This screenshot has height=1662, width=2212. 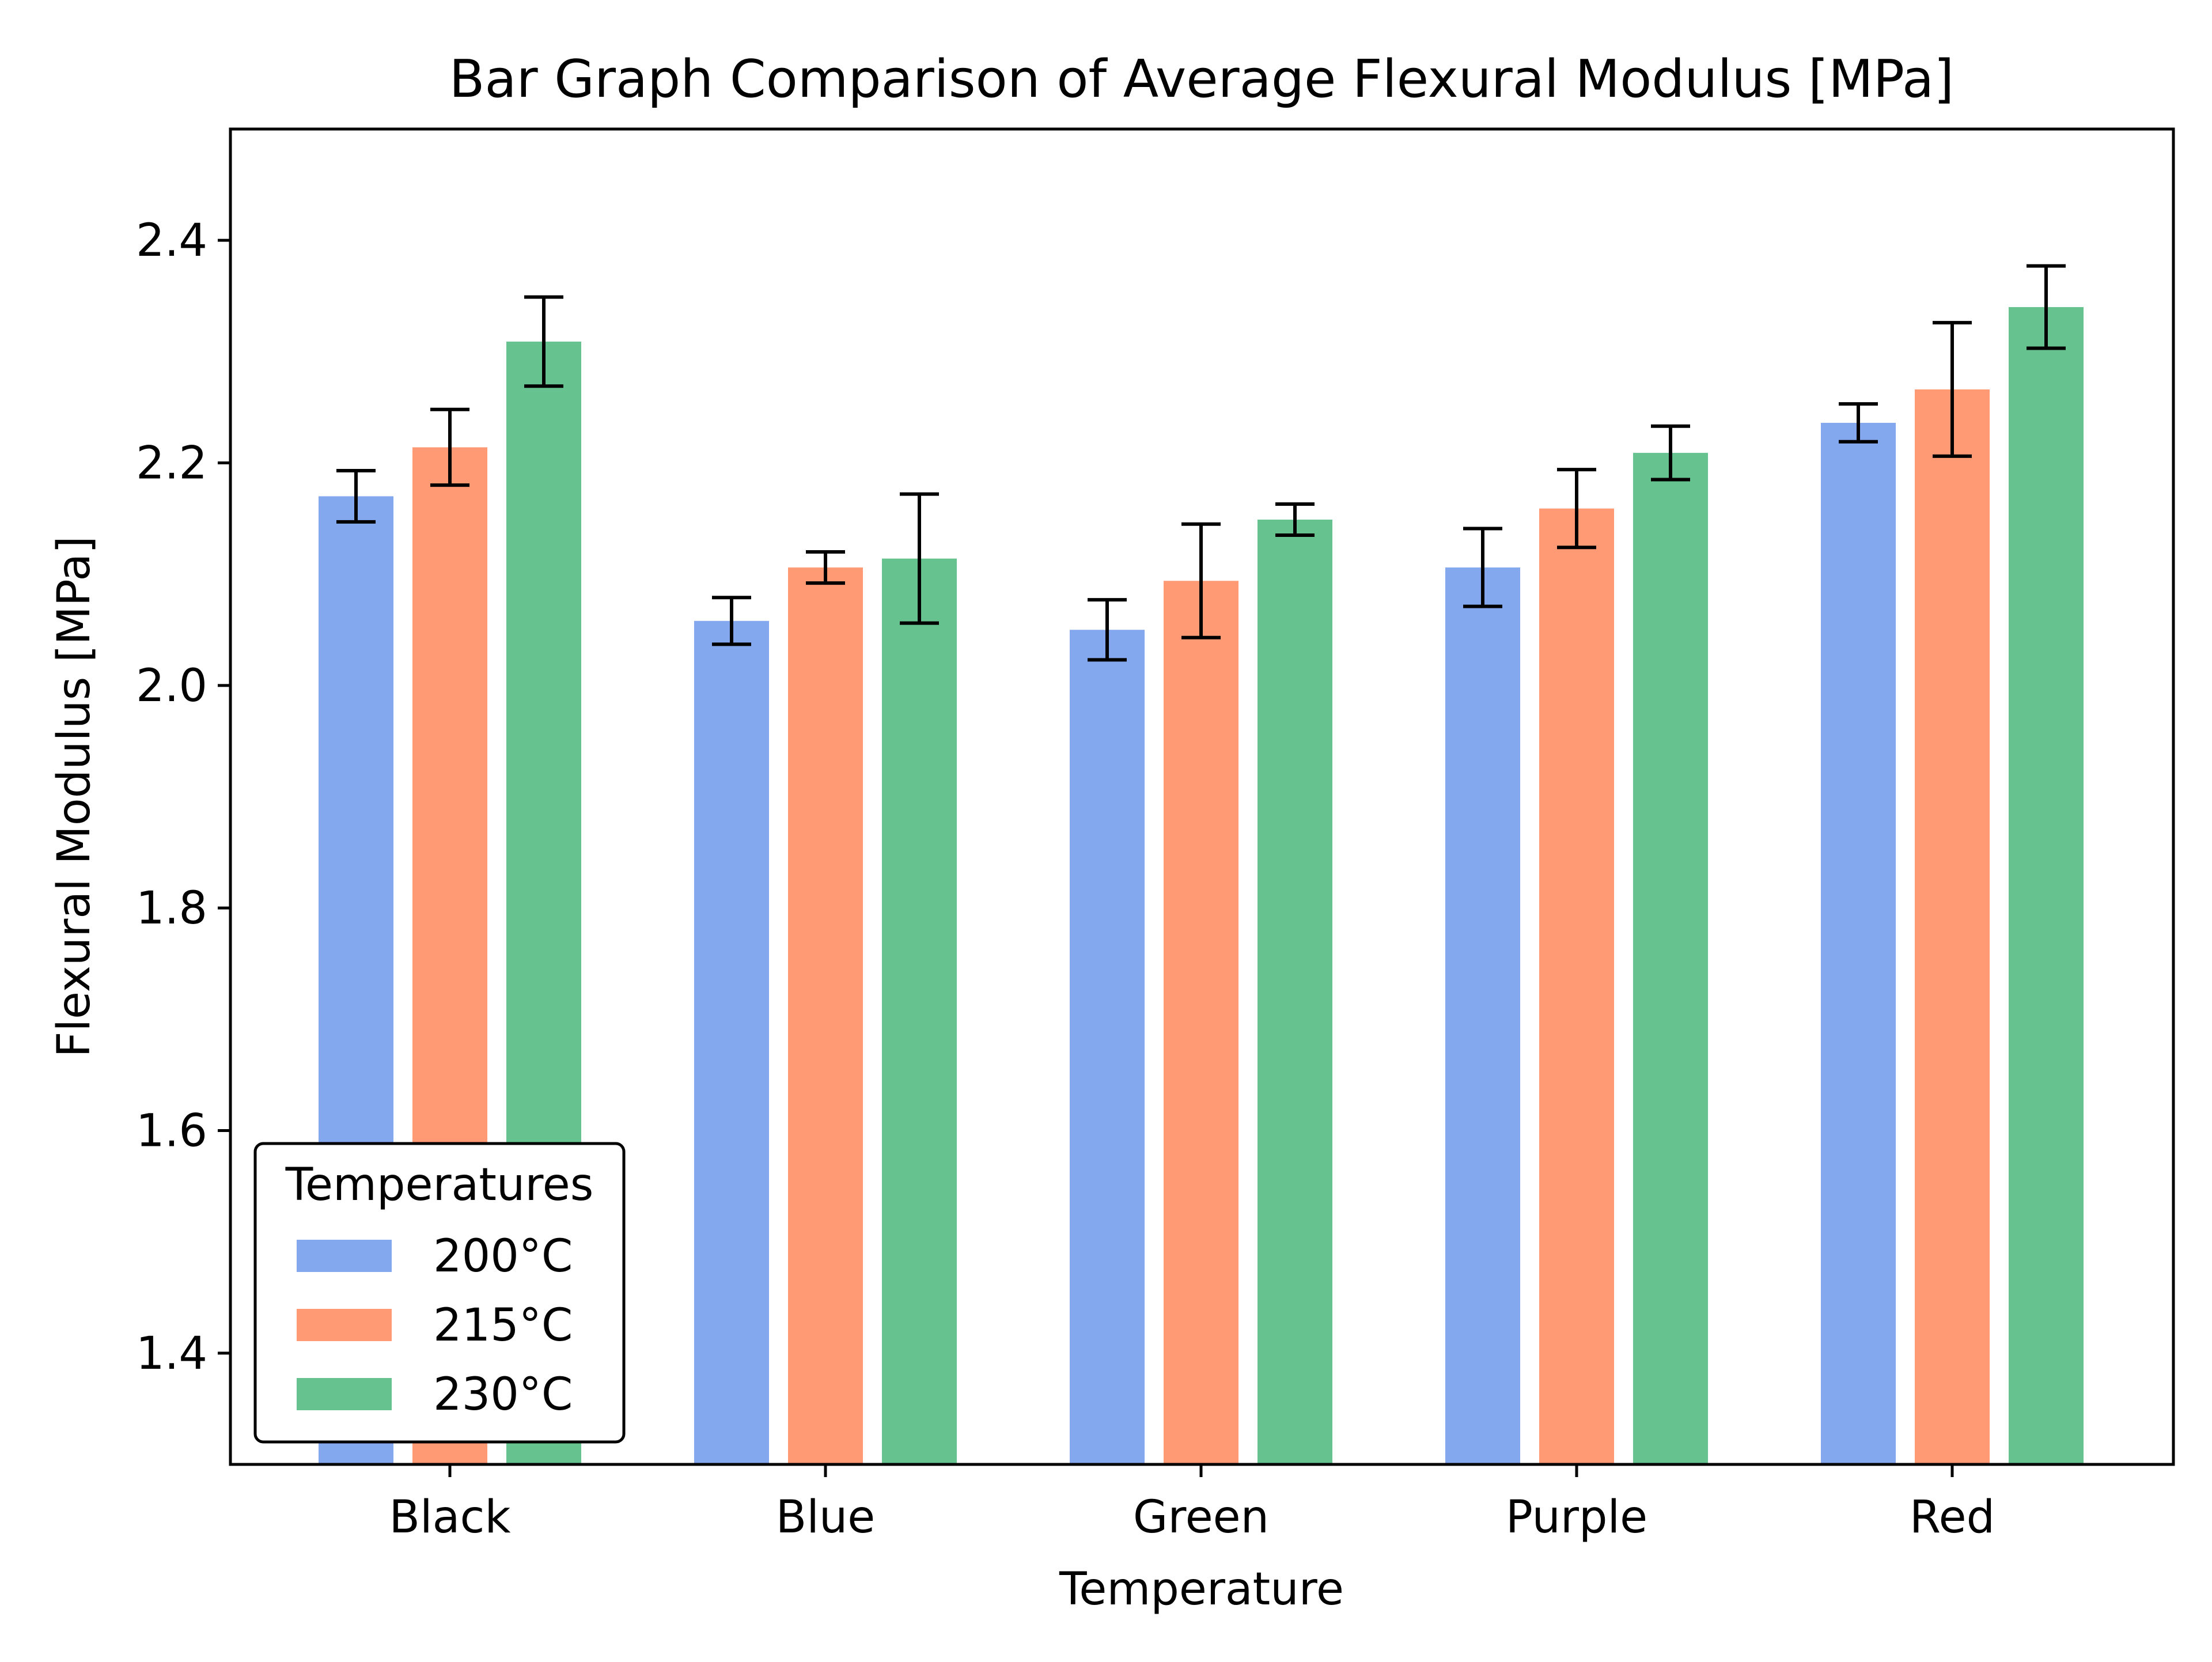 I want to click on x-tick-label: Blue, so click(x=826, y=1517).